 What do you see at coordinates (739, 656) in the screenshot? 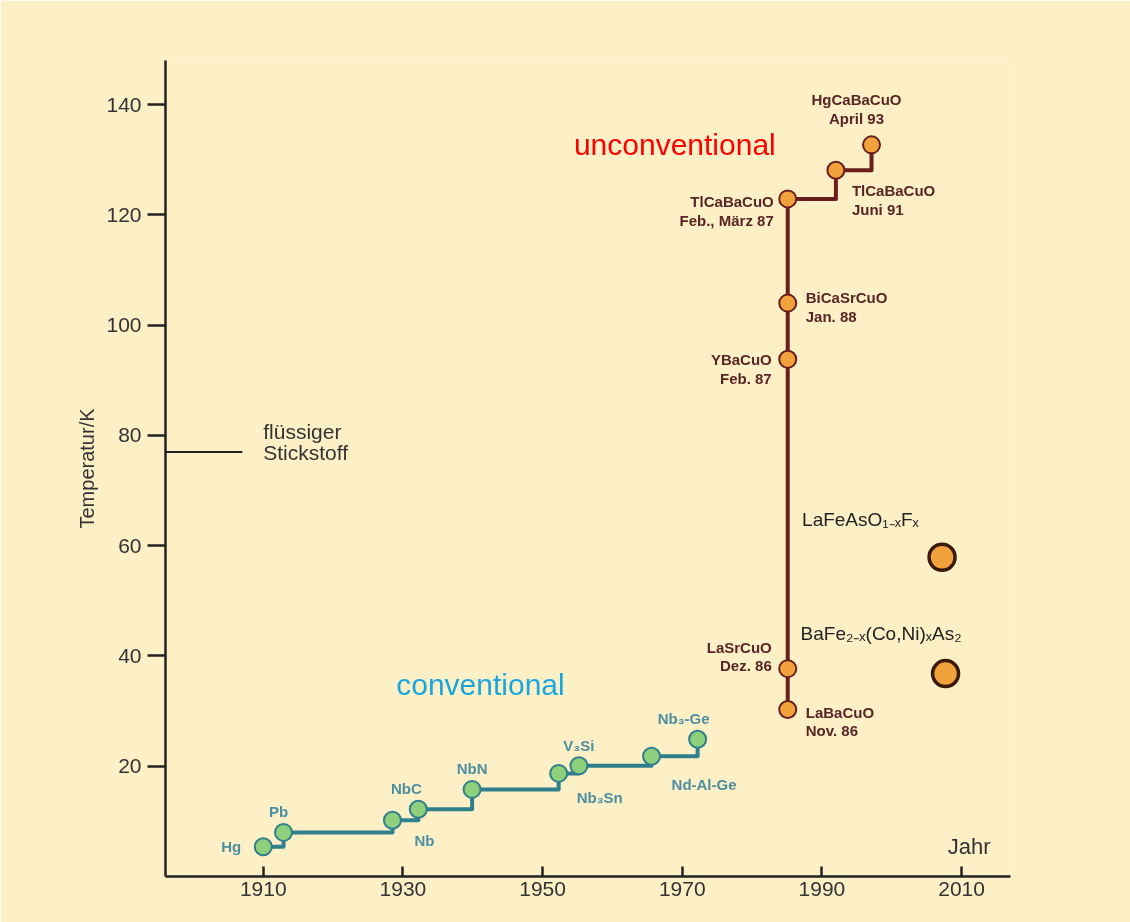
I see `annotation: LaSrCuO Dez. 86` at bounding box center [739, 656].